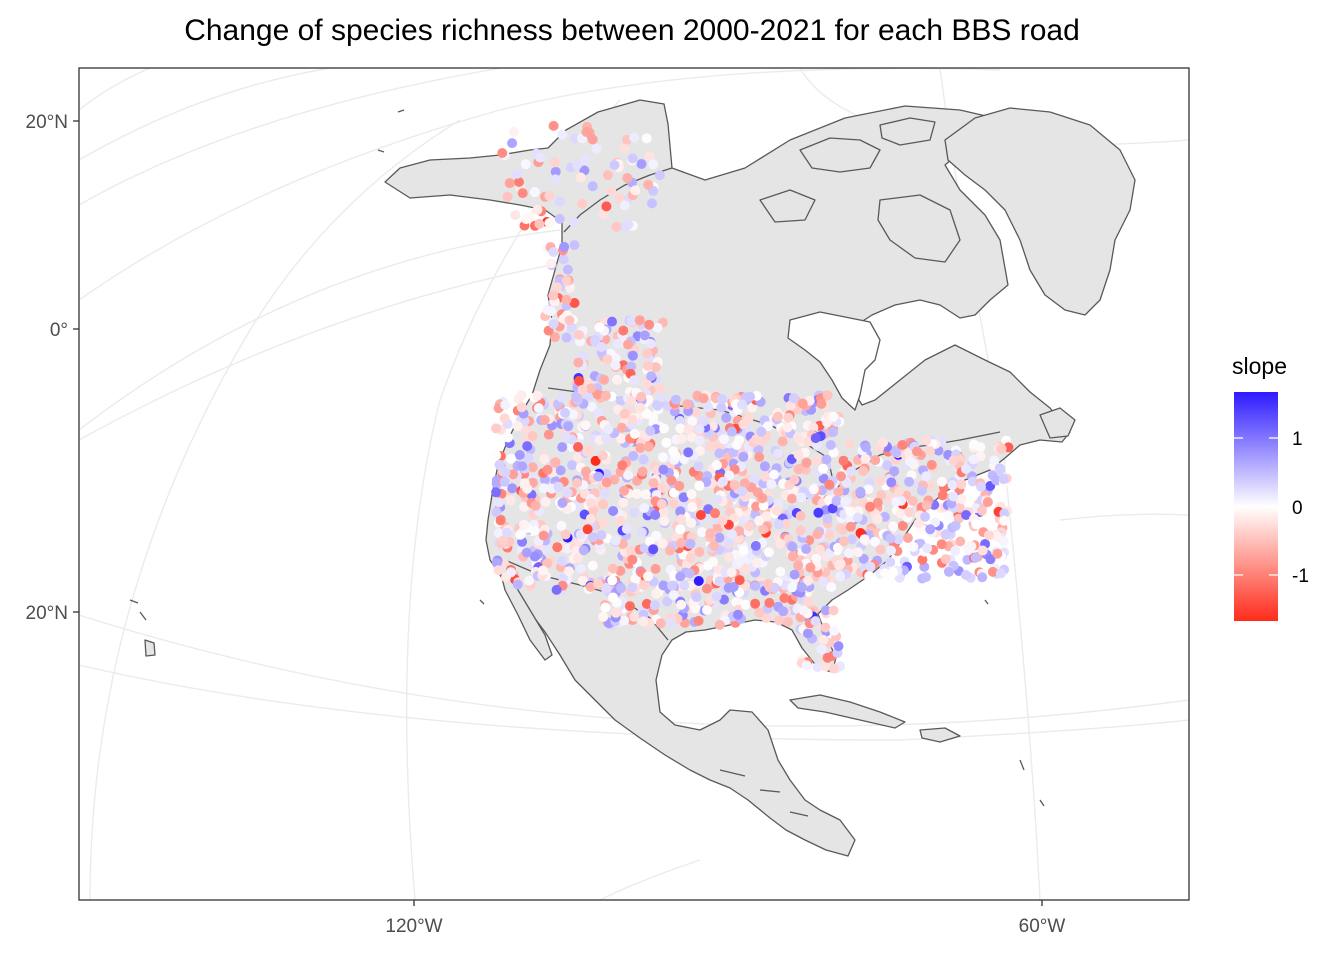 Image resolution: width=1344 pixels, height=960 pixels. I want to click on x-tick-label: 60°W, so click(1042, 926).